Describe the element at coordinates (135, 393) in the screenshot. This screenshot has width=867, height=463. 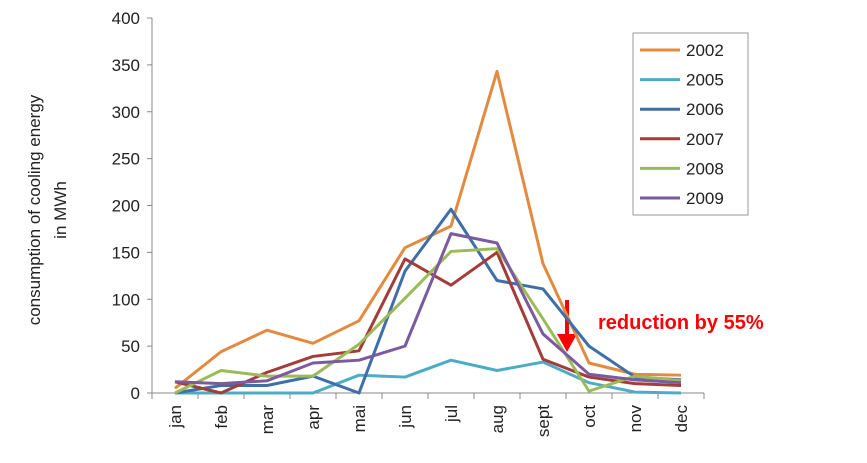
I see `y-tick-label: 0` at that location.